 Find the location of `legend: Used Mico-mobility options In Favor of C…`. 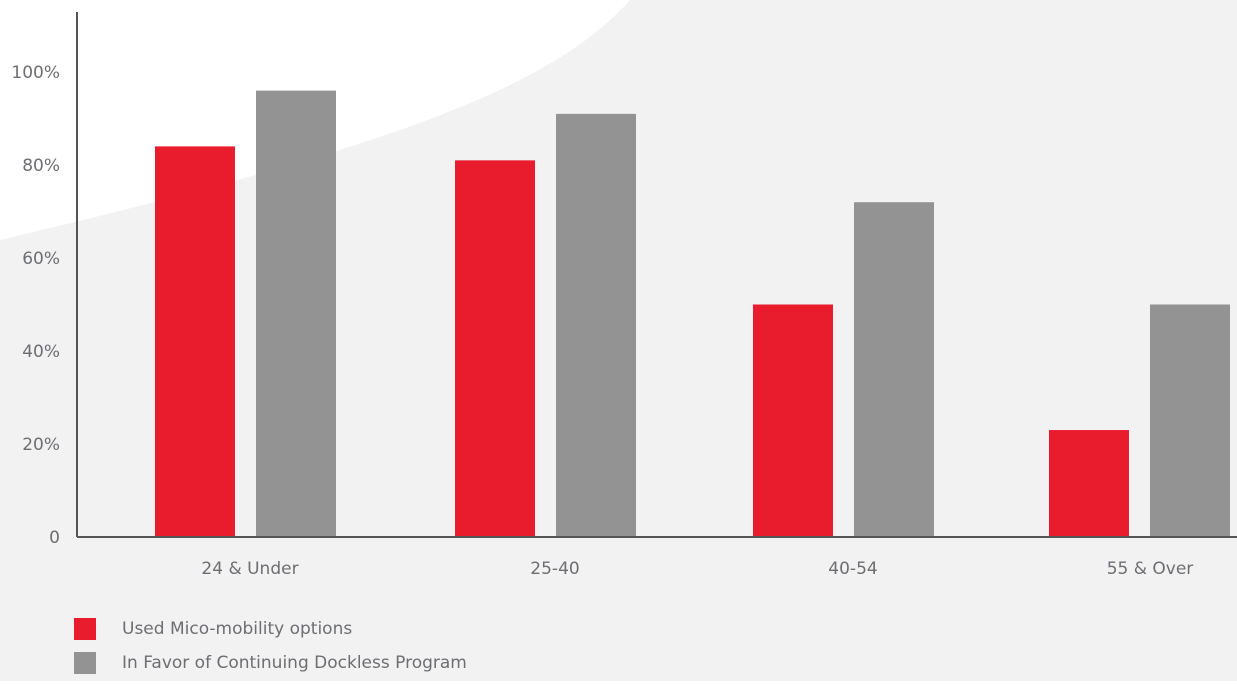

legend: Used Mico-mobility options In Favor of C… is located at coordinates (270, 652).